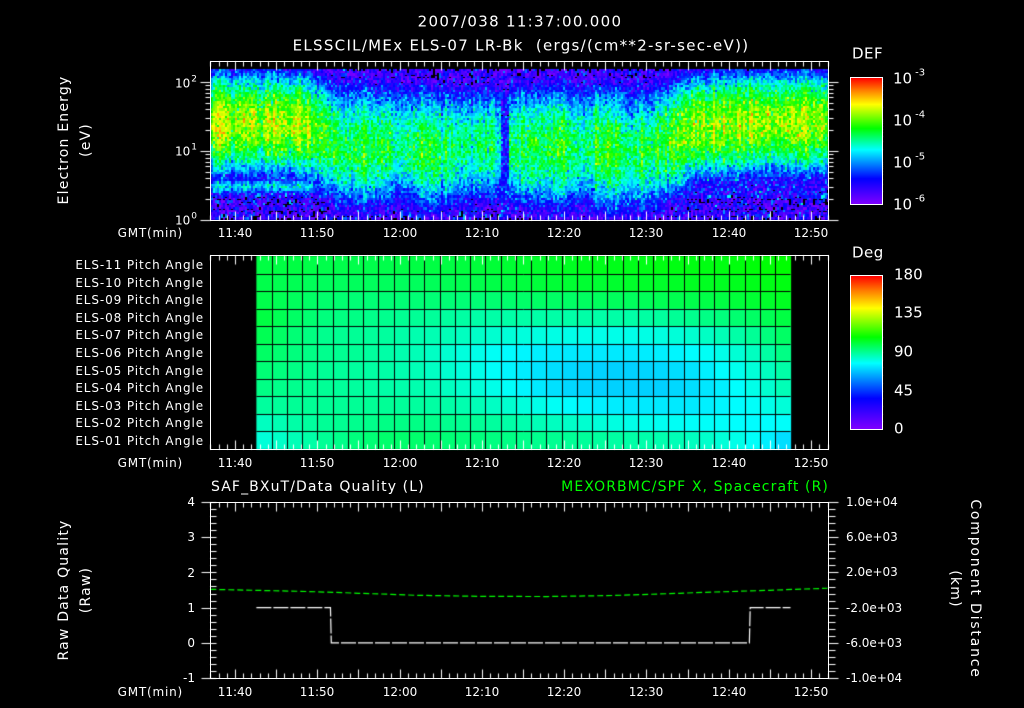  What do you see at coordinates (482, 233) in the screenshot?
I see `energy-xtick: 12:10` at bounding box center [482, 233].